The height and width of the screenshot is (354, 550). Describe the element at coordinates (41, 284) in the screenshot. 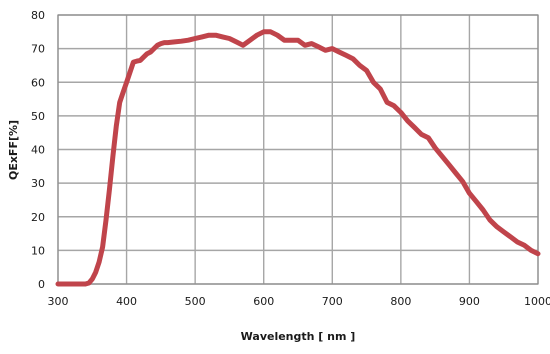

I see `y-tick-label: 0` at that location.